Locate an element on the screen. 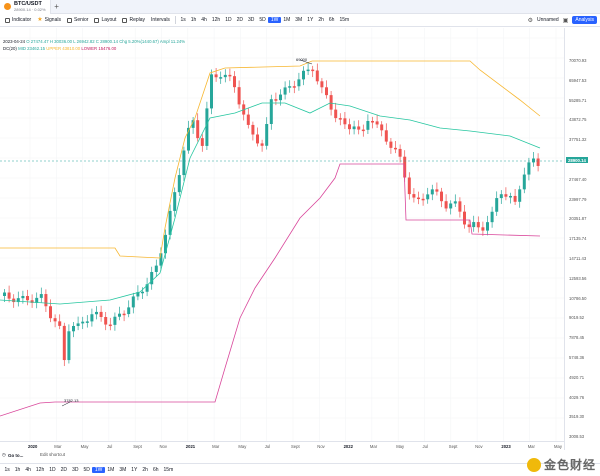 The width and height of the screenshot is (600, 476). signals-button: ★ Signals is located at coordinates (49, 20).